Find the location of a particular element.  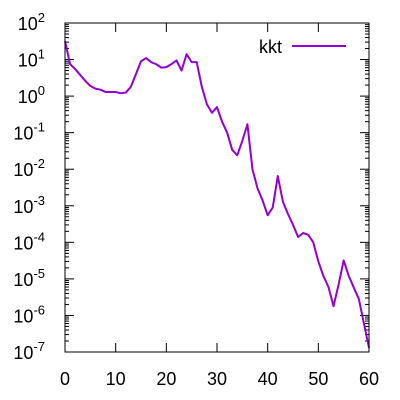

y-tick-label: 10⁻² is located at coordinates (29, 168).